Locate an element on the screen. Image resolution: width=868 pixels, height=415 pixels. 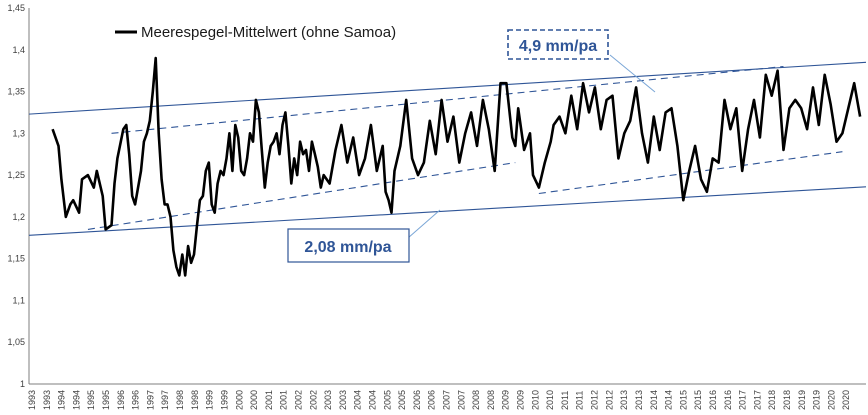
annotation-upper-text: 4,9 mm/pa is located at coordinates (558, 46).